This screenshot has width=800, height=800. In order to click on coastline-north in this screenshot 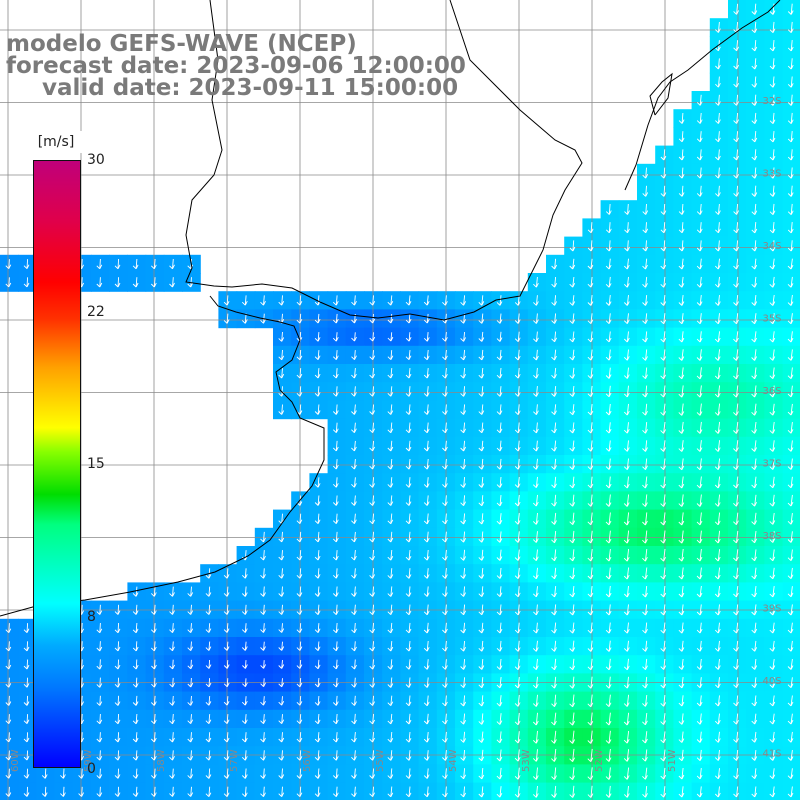, I will do `click(702, 95)`.